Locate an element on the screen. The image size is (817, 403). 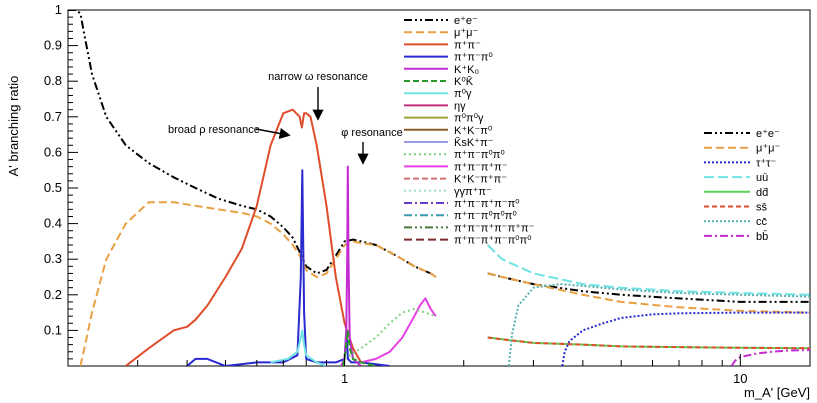
y-tick-label: 0.8 is located at coordinates (53, 80).